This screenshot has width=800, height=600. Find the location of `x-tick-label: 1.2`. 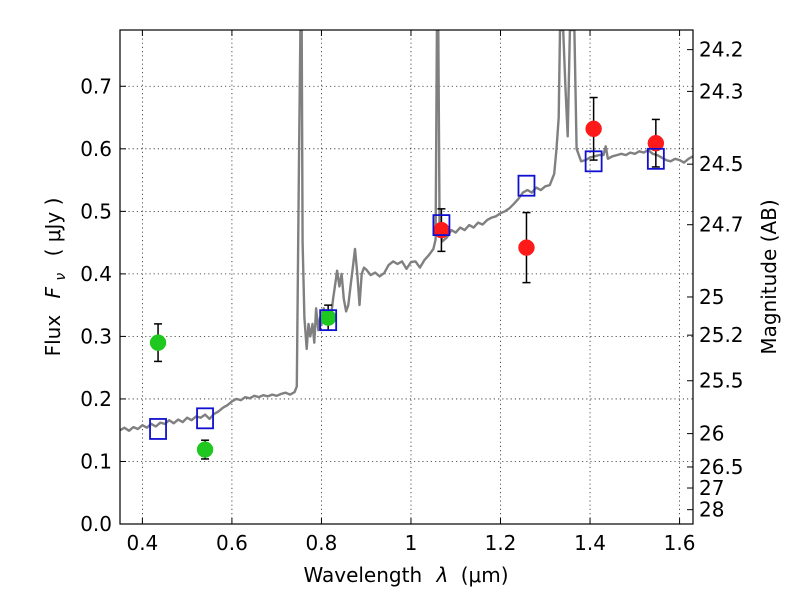

x-tick-label: 1.2 is located at coordinates (501, 543).